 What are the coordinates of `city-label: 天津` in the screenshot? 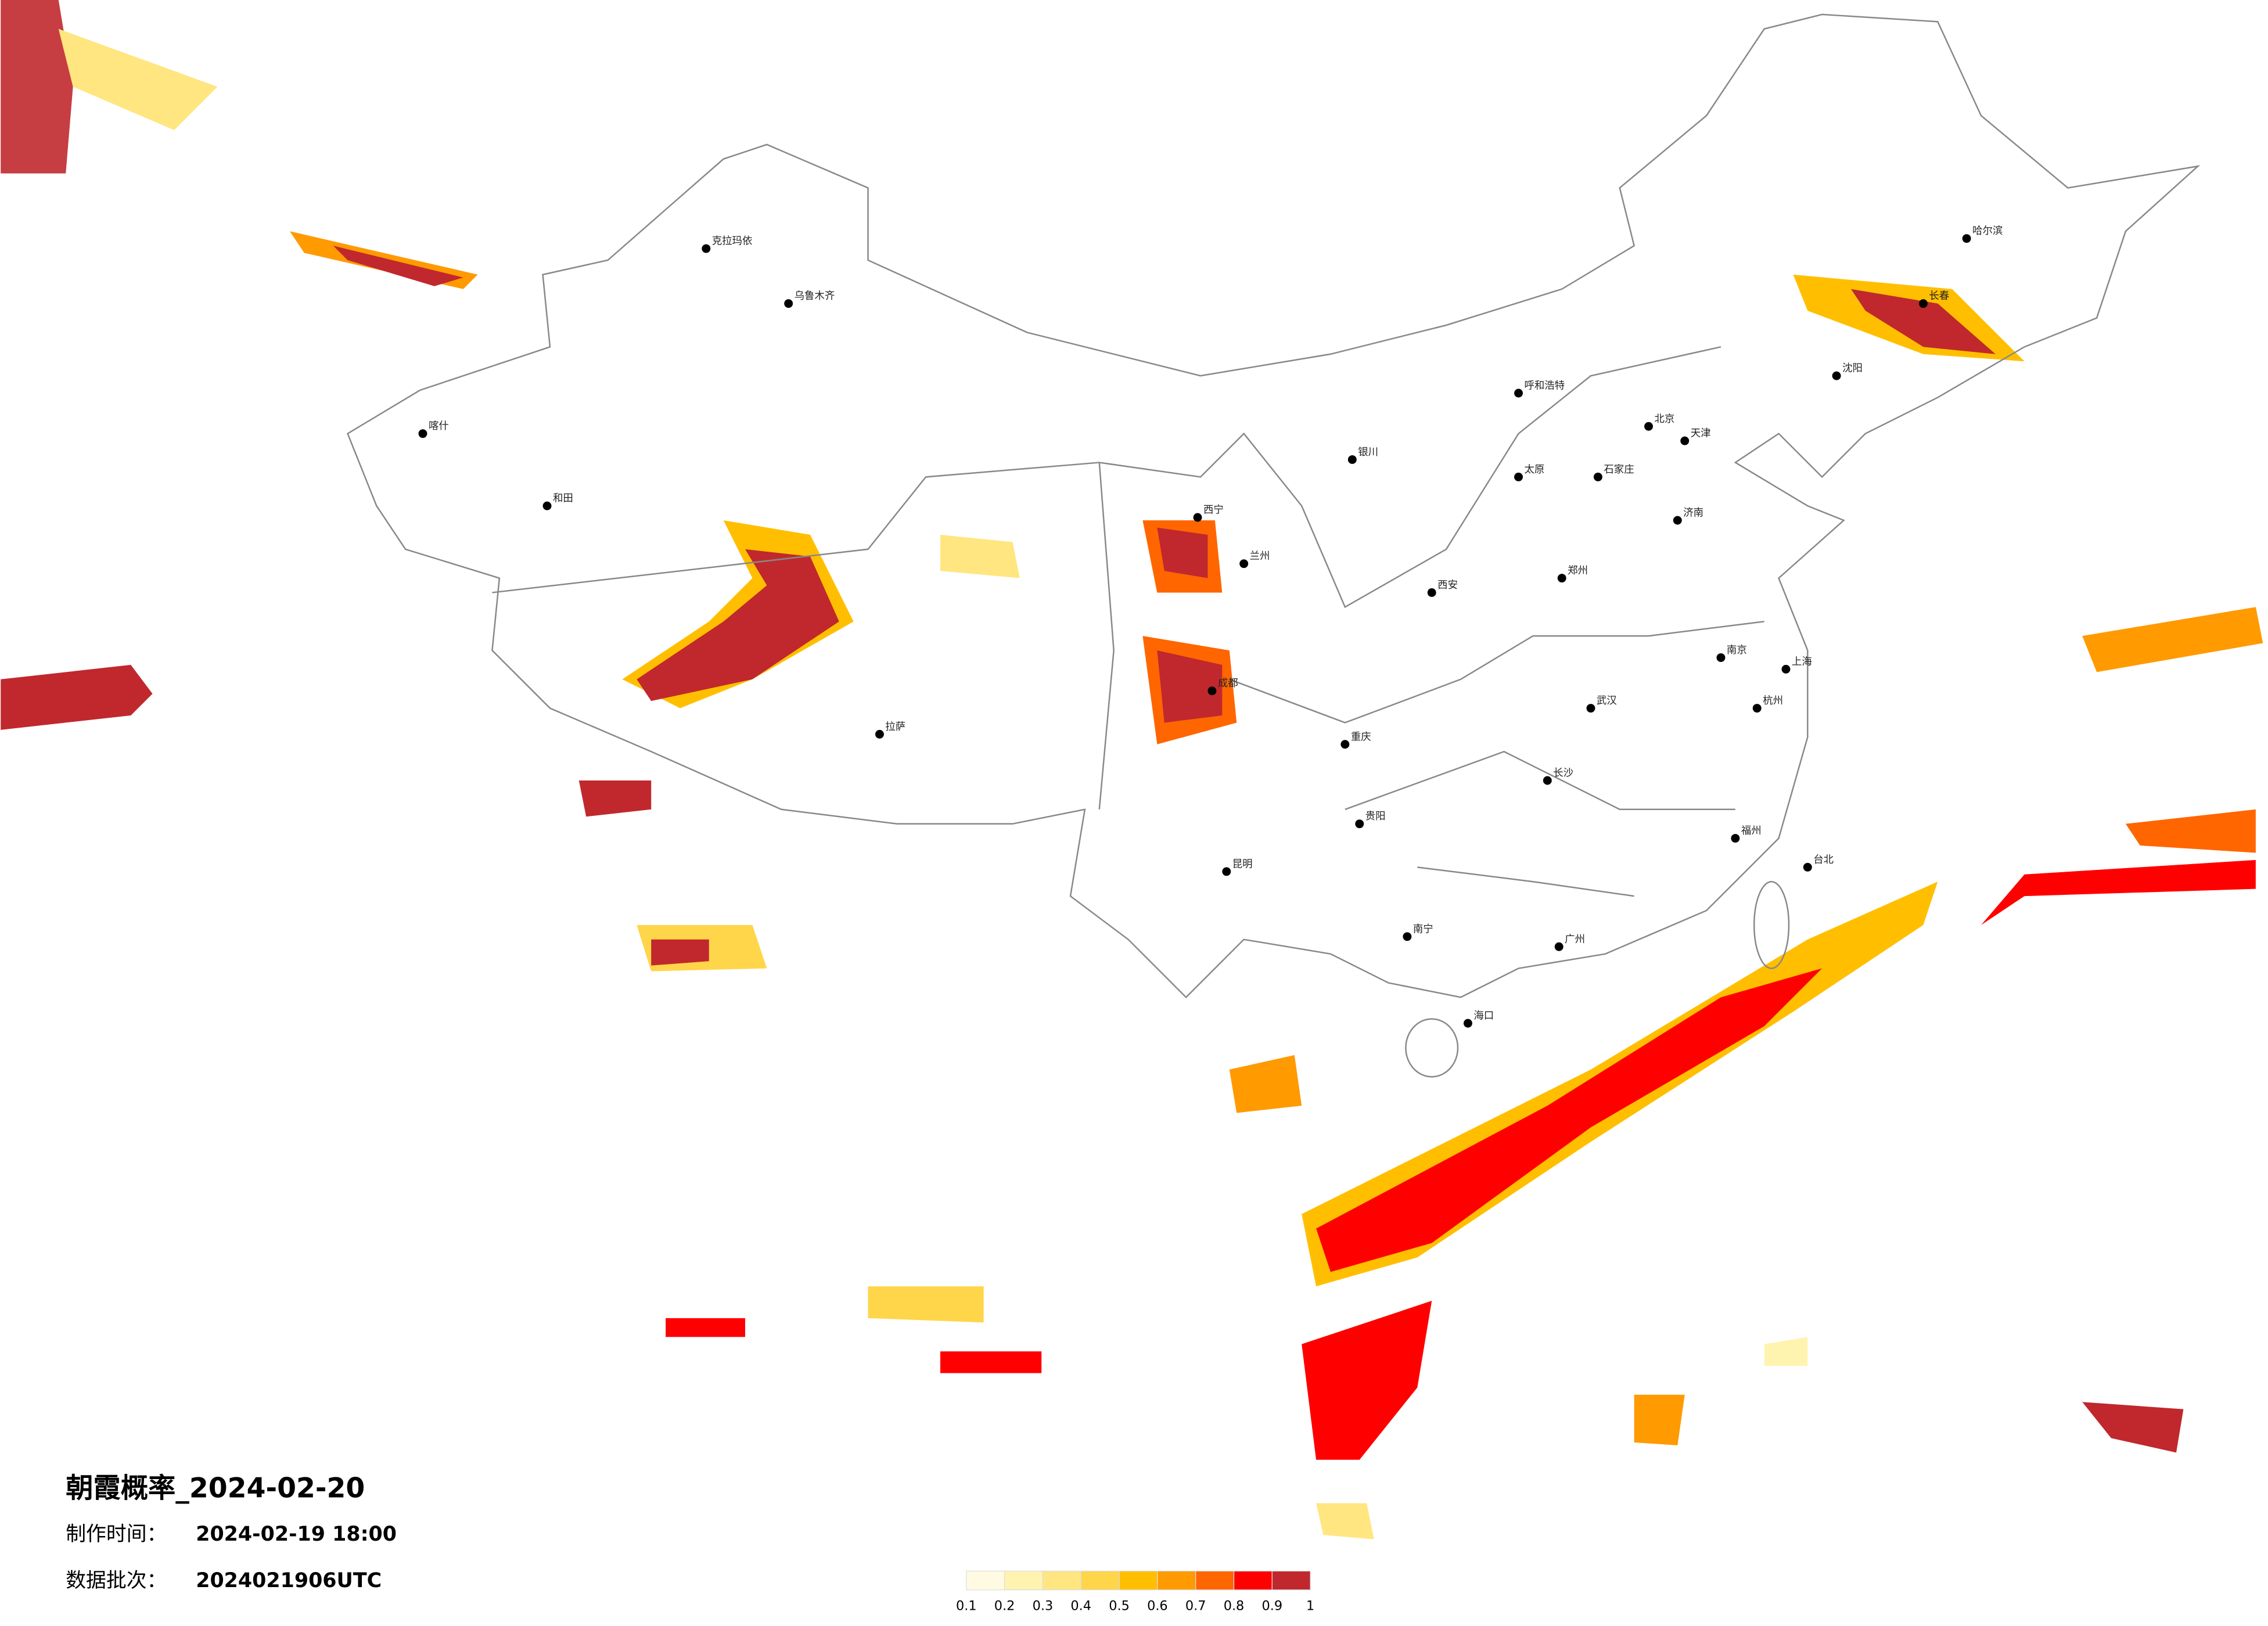 It's located at (1701, 434).